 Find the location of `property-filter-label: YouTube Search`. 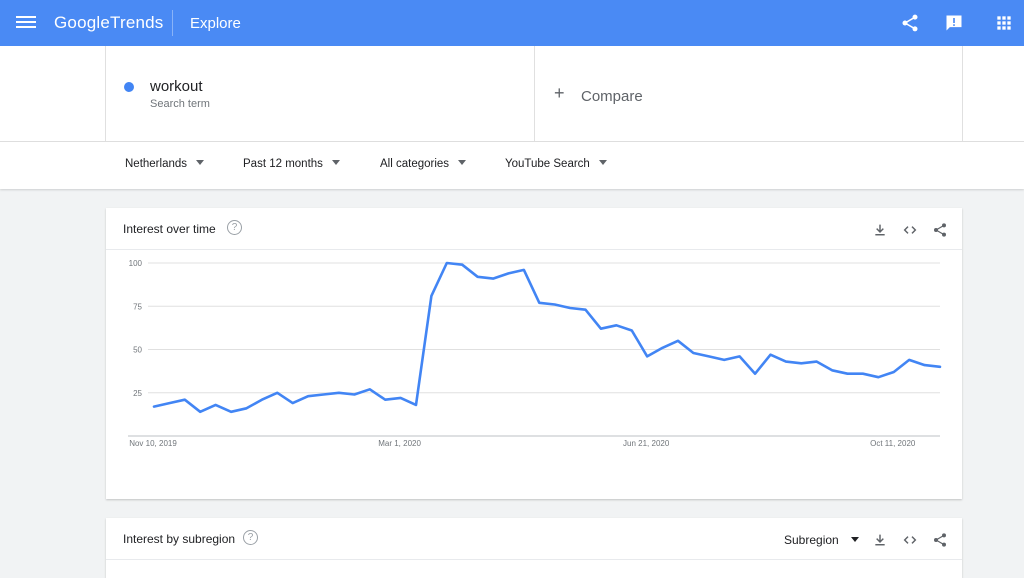

property-filter-label: YouTube Search is located at coordinates (547, 164).